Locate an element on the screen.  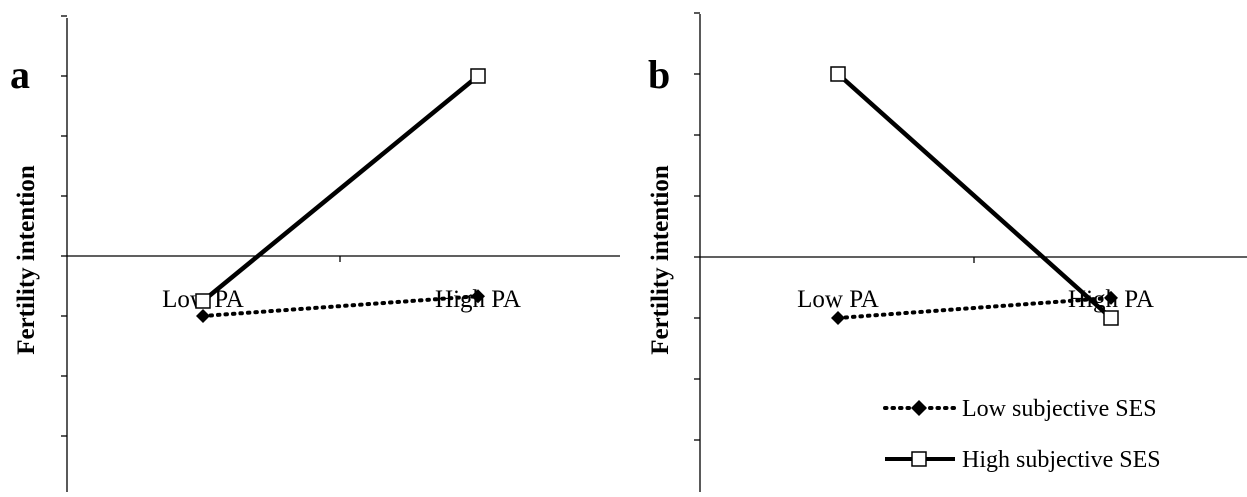
legend-label-high-ses: High subjective SES is located at coordinates (1061, 460).